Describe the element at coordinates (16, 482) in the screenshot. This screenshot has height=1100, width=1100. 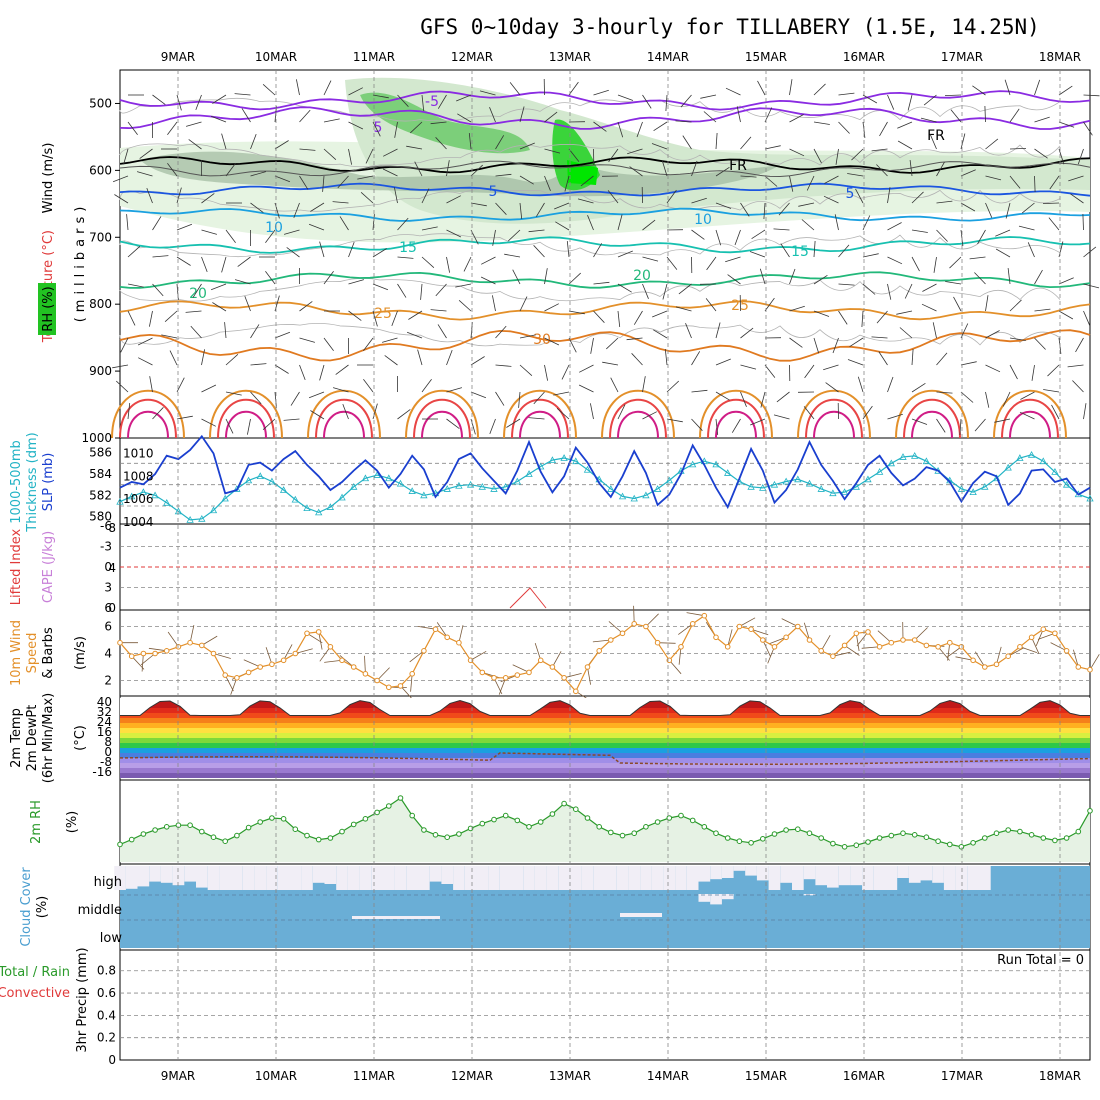
I see `thickness-label-1: 1000-500mb` at that location.